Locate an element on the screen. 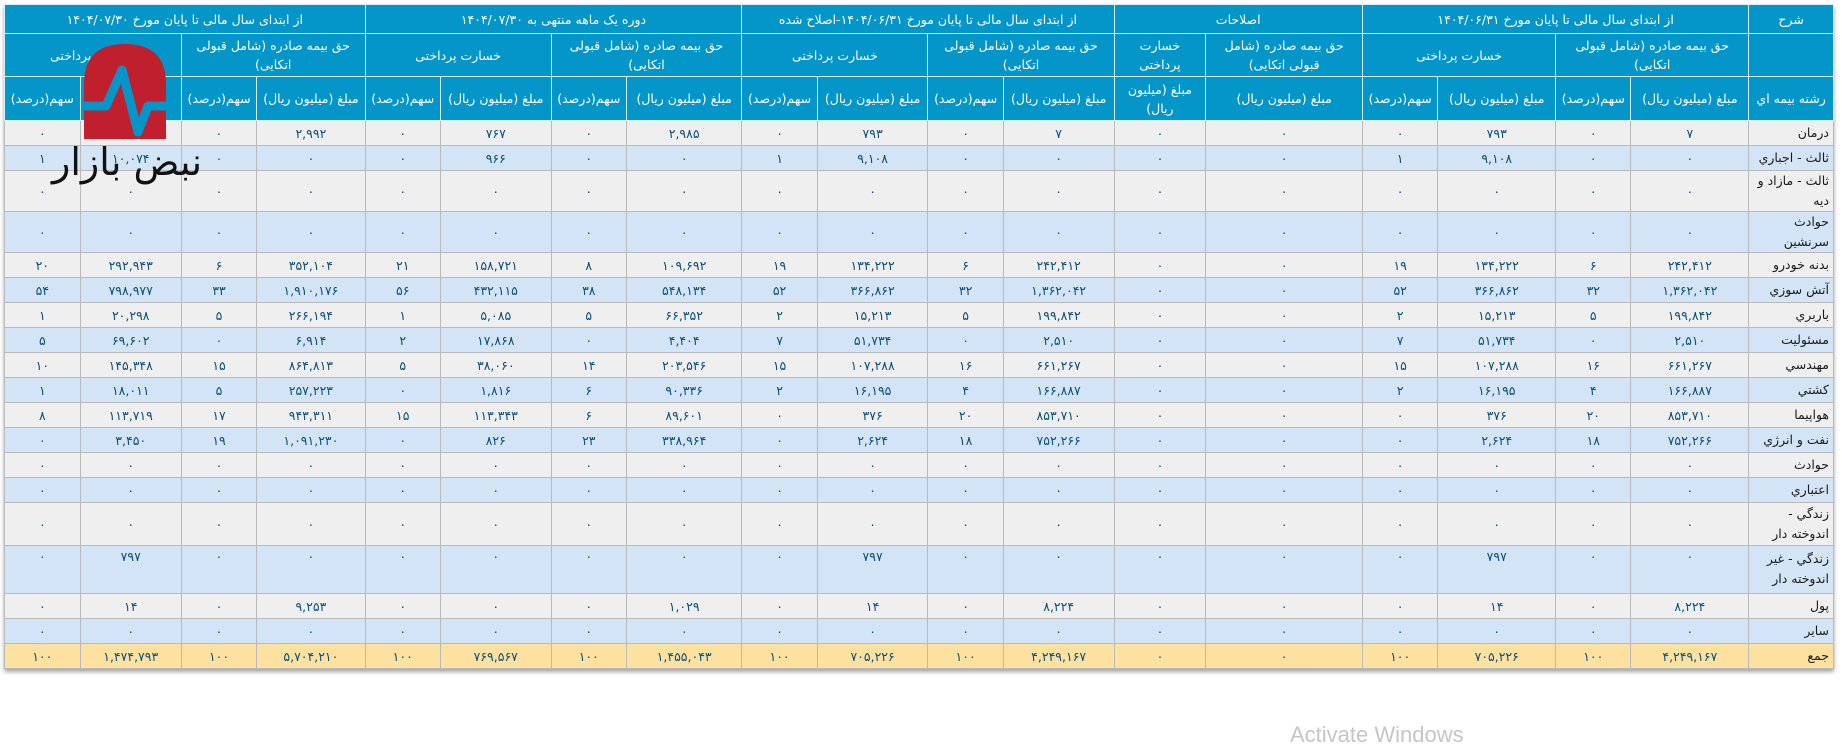 This screenshot has width=1842, height=756. table-row: حوادث سرنشين ۰ ۰ ۰ ۰ ۰ ۰ ۰ ۰ ۰ ۰ ۰ ۰ ۰ ۰ ۰ ۰ ۰ ۰ is located at coordinates (919, 232).